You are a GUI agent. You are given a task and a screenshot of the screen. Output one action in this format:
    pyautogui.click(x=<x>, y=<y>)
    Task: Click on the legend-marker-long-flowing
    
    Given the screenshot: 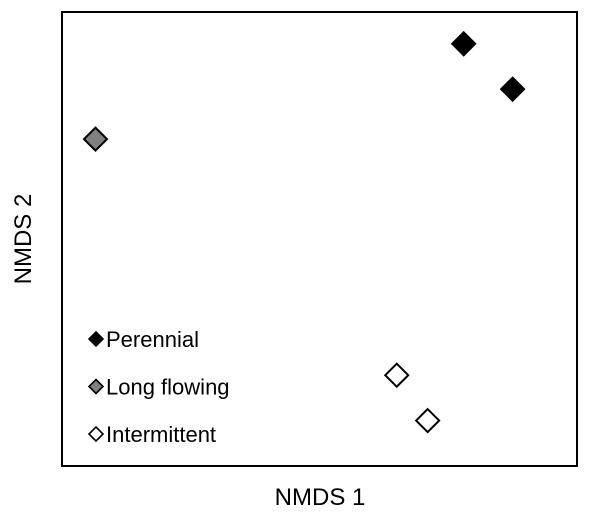 What is the action you would take?
    pyautogui.click(x=96, y=386)
    